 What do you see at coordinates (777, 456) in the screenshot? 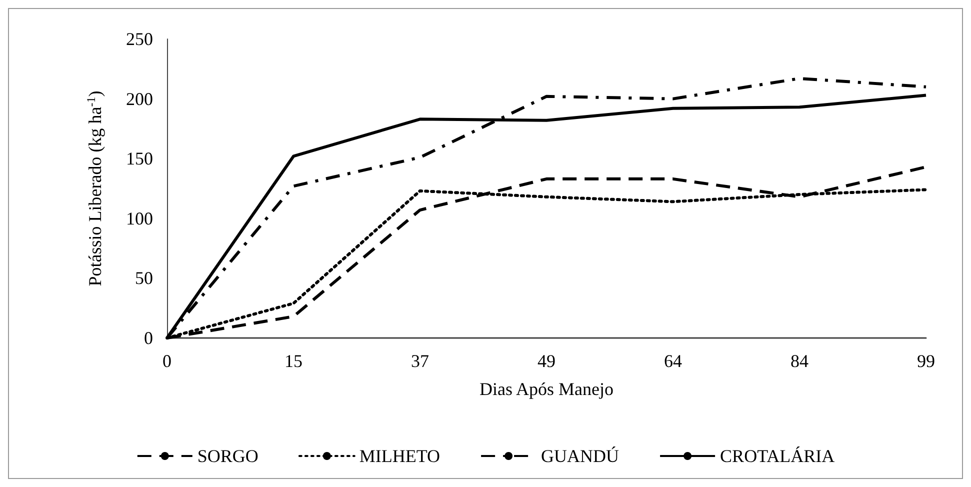
I see `legend-label: CROTALÁRIA` at bounding box center [777, 456].